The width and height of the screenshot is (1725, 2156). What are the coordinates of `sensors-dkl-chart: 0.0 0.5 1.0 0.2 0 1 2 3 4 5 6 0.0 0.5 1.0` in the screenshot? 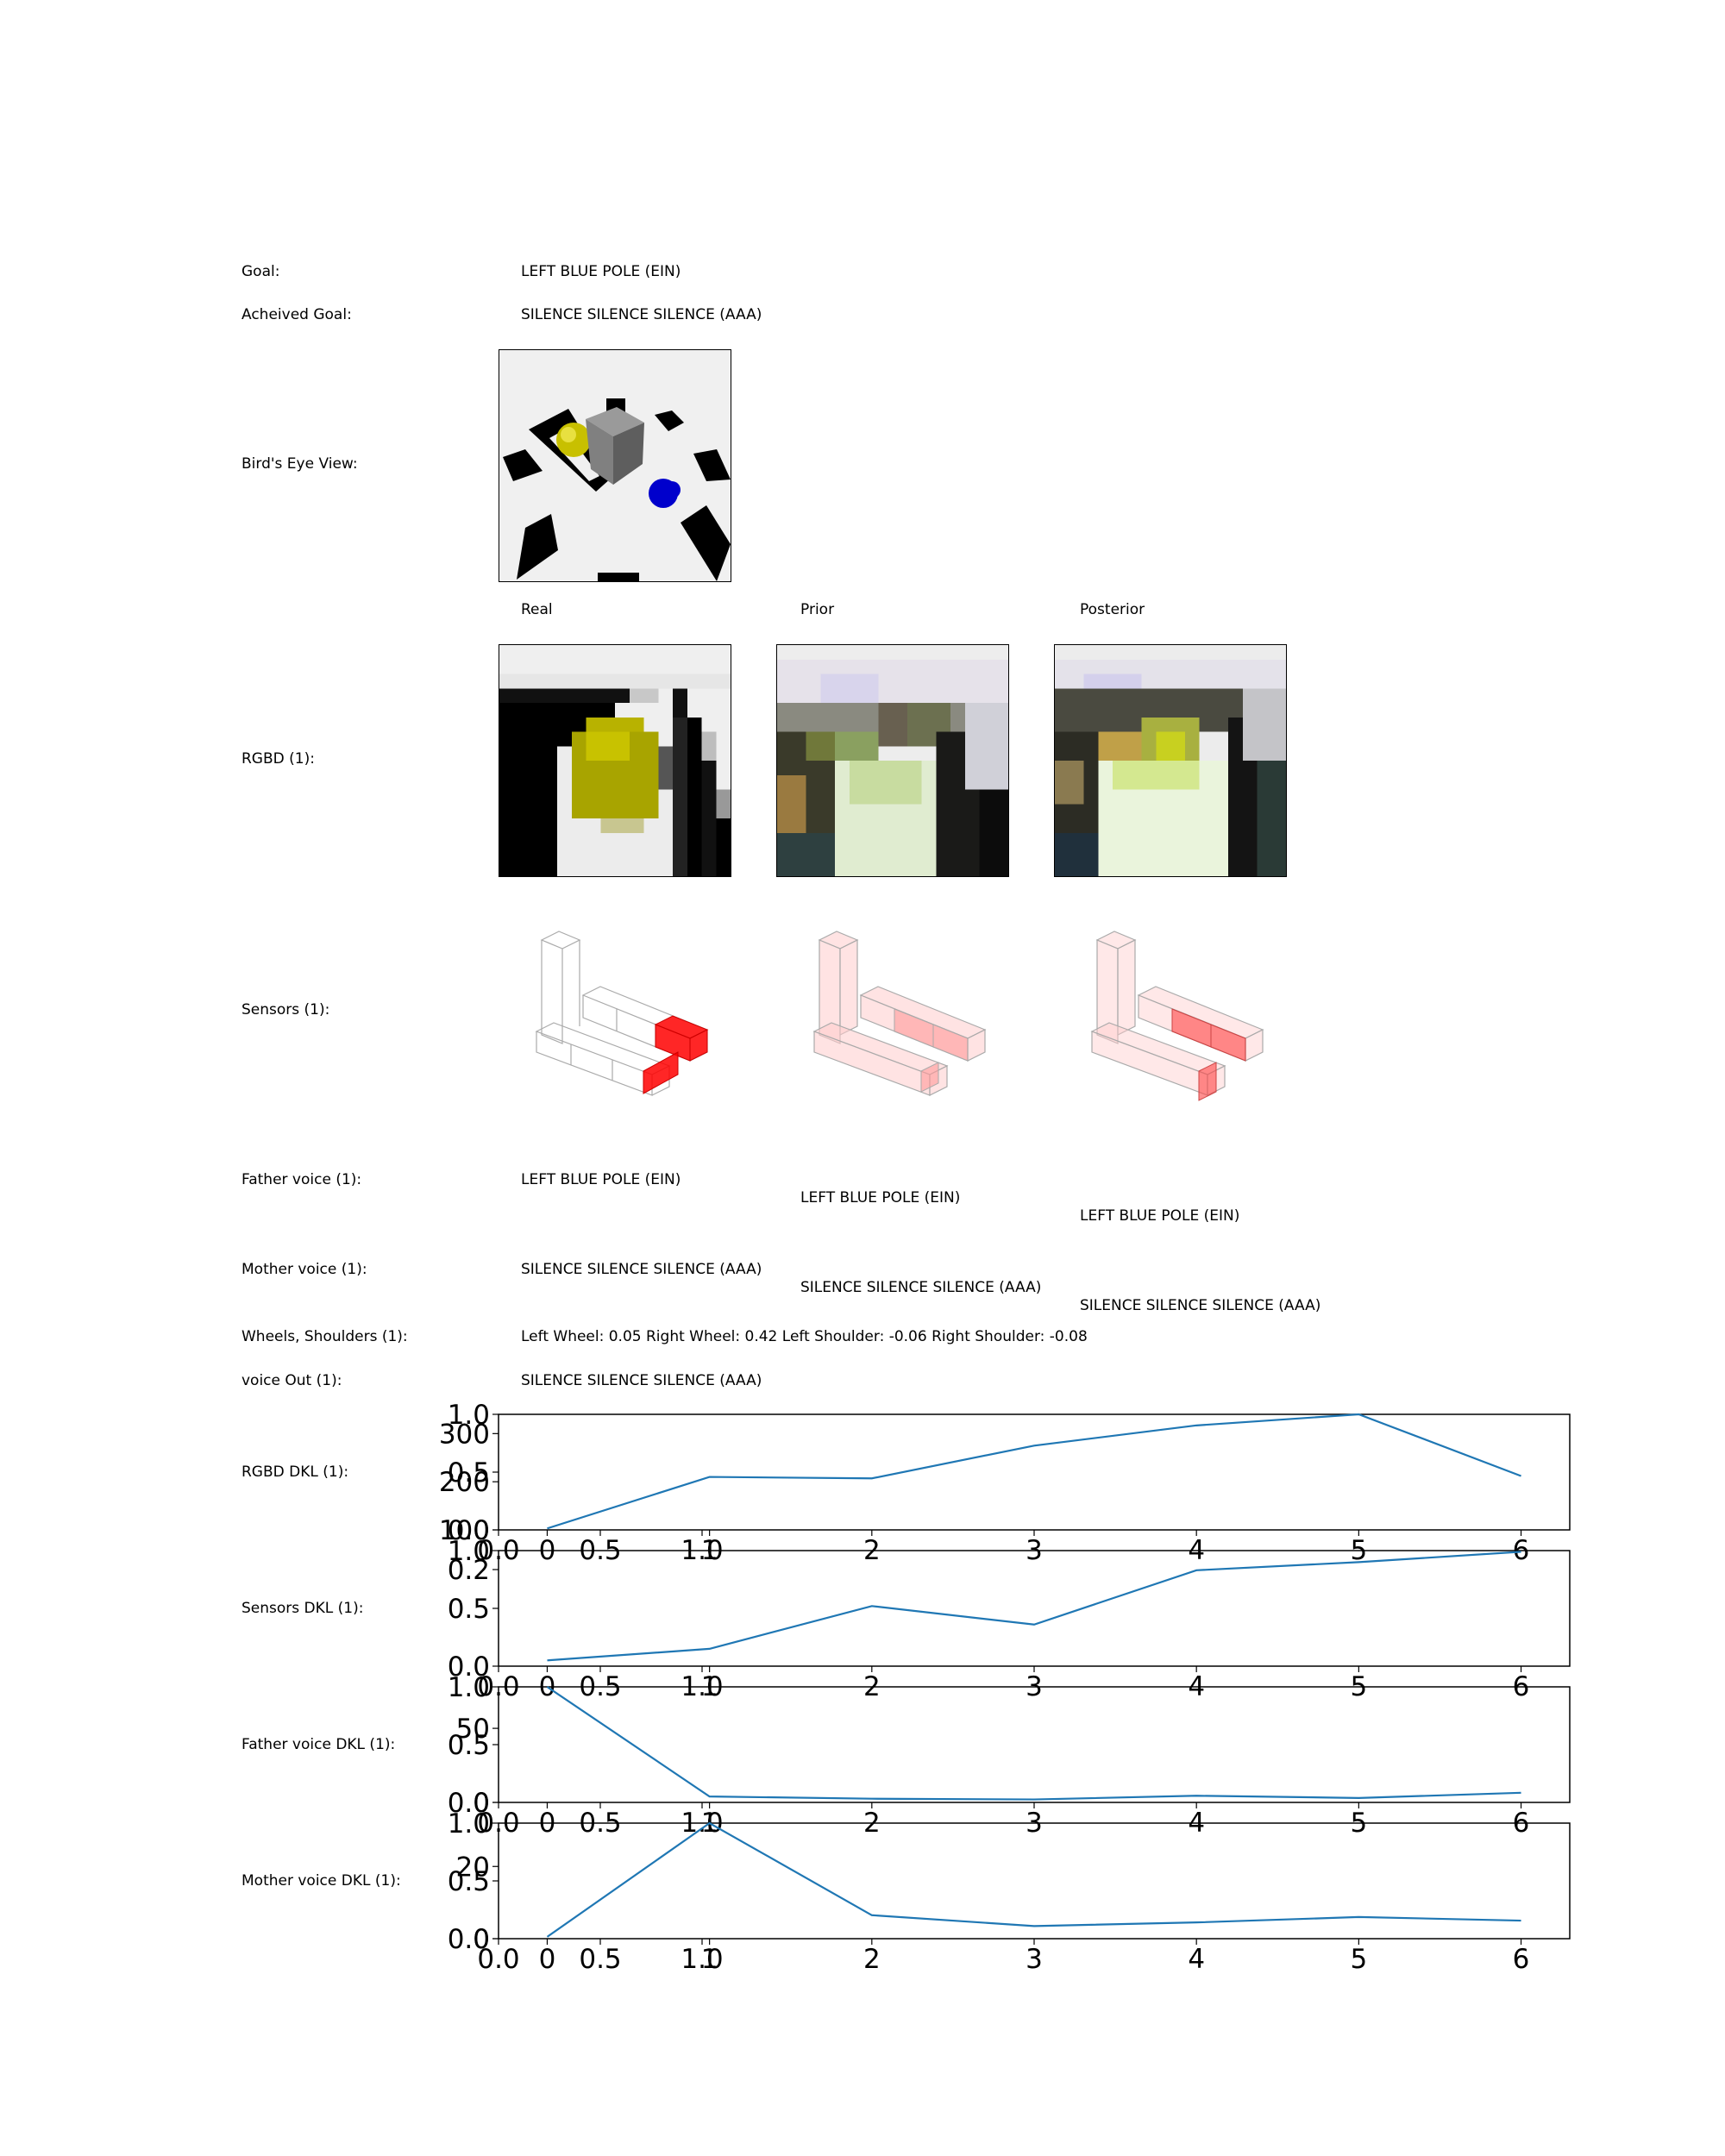 It's located at (966, 1619).